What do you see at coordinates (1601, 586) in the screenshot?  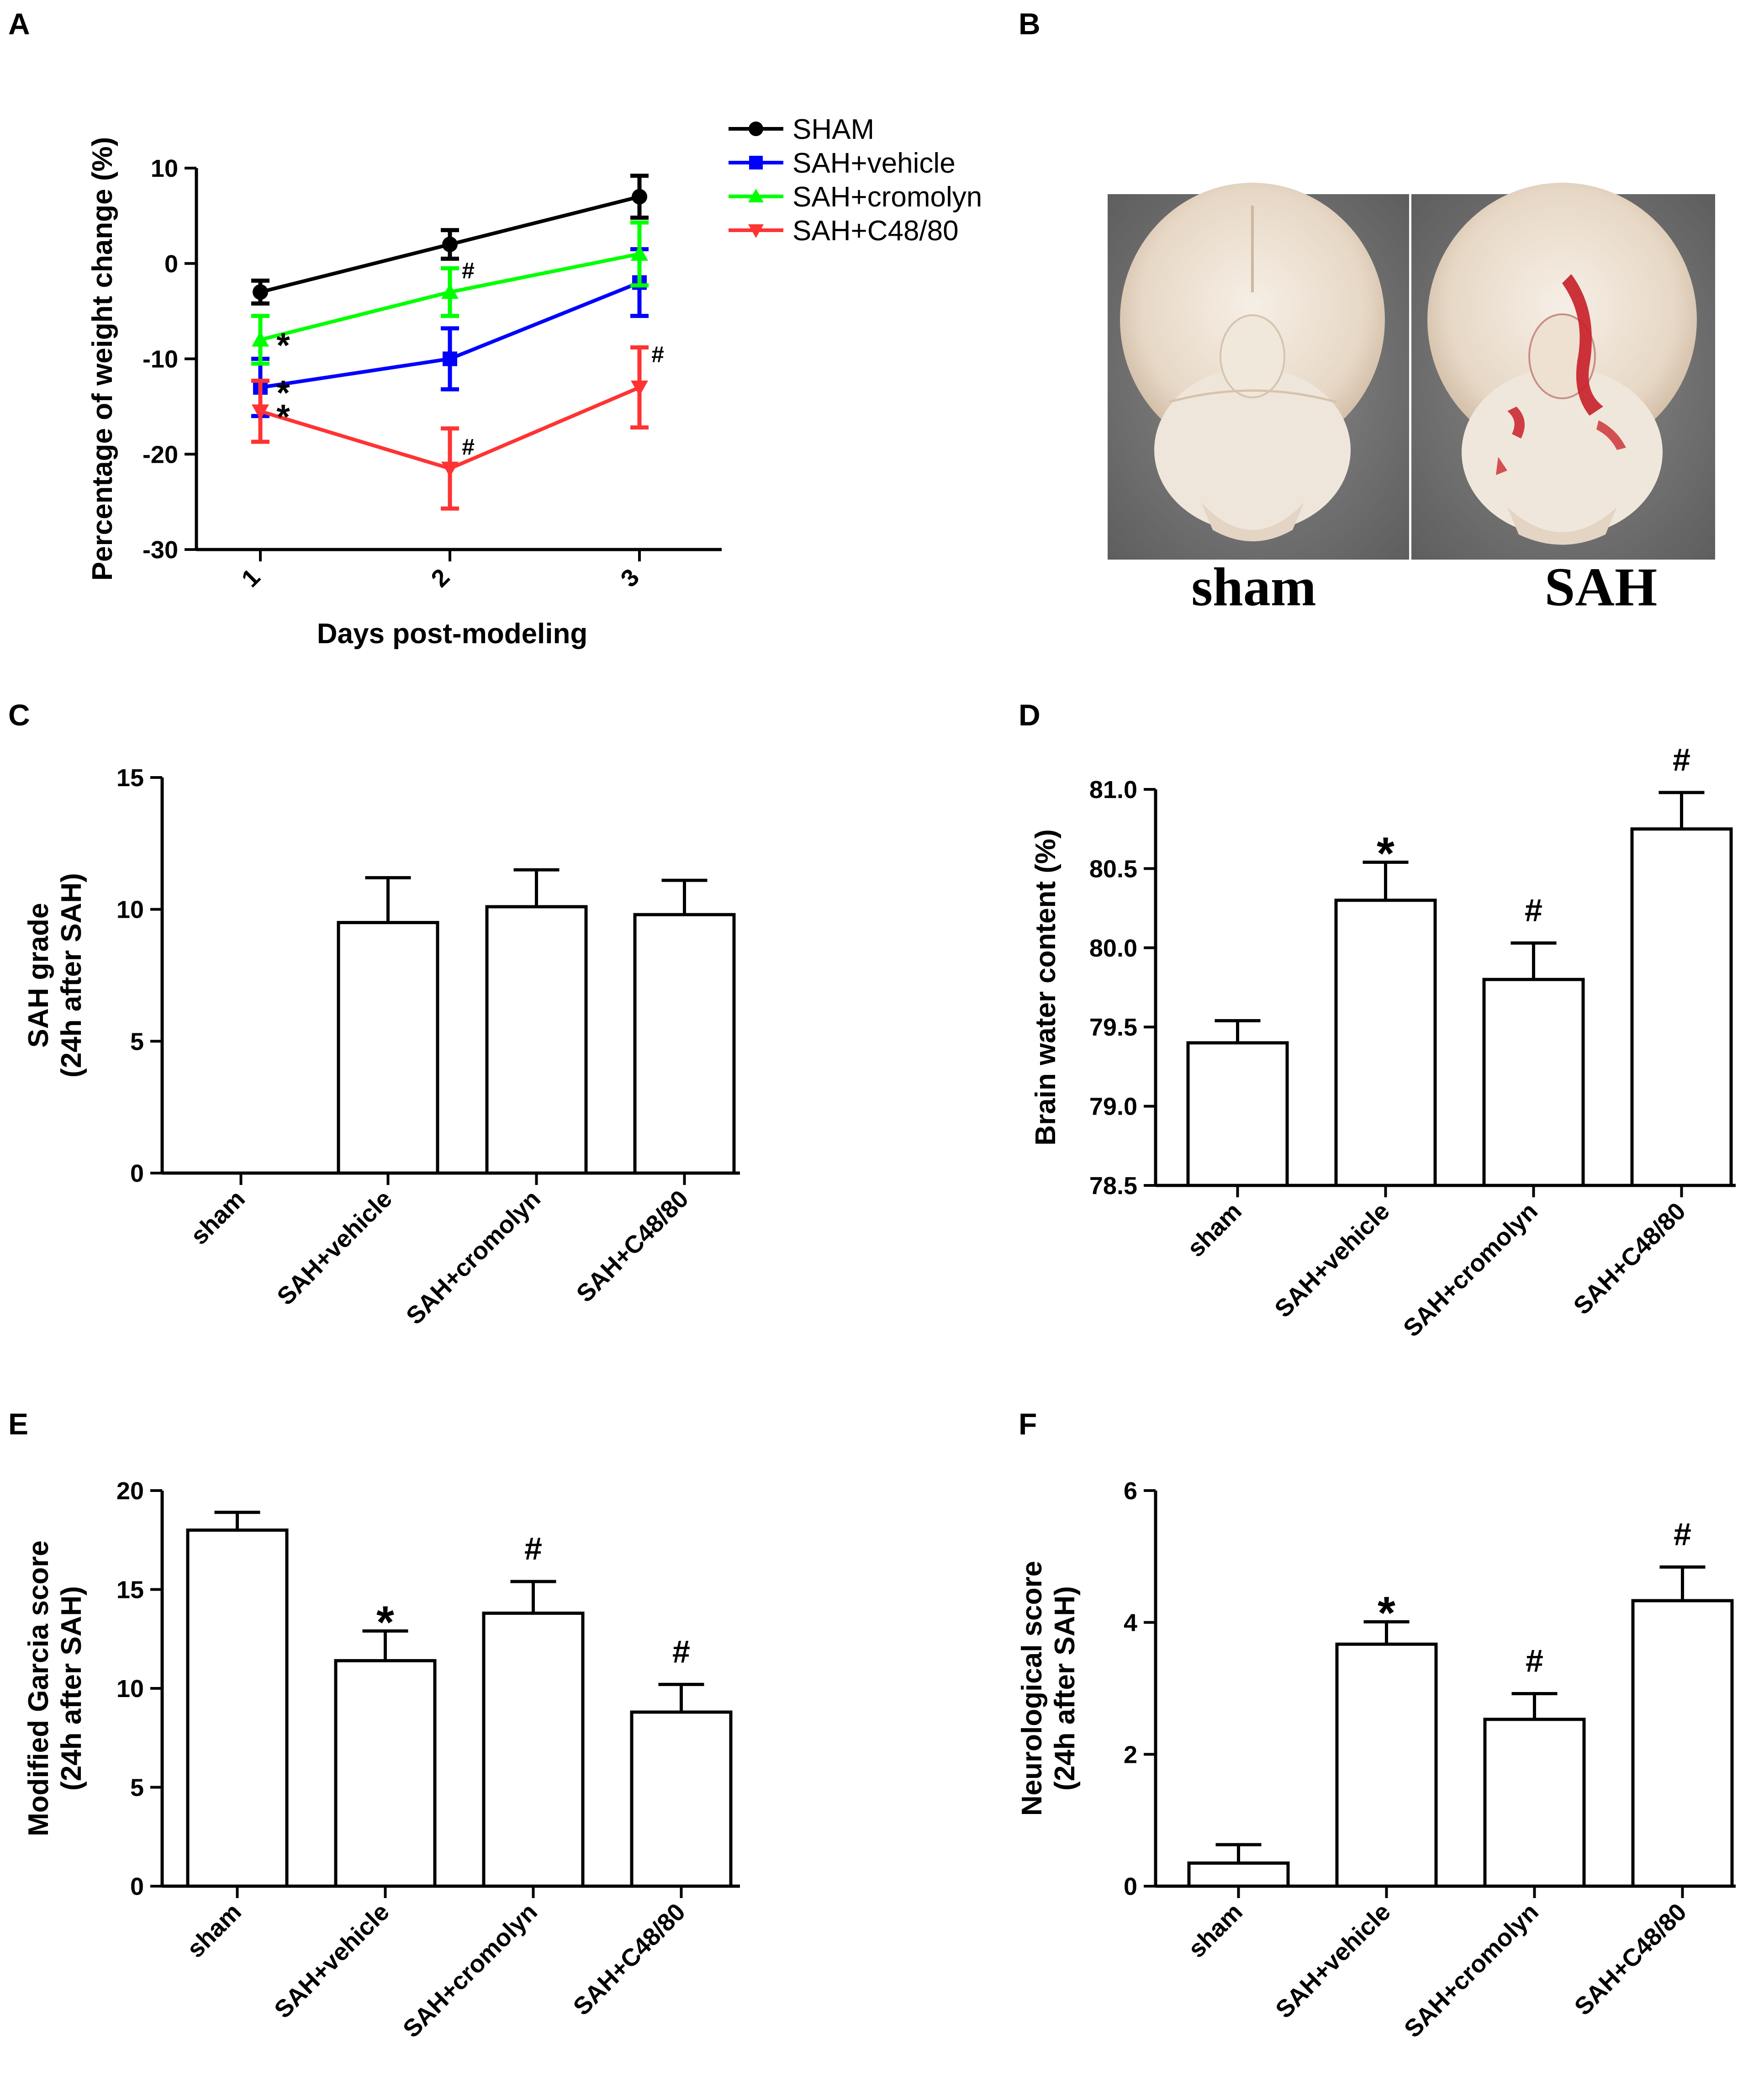 I see `caption-sah: SAH` at bounding box center [1601, 586].